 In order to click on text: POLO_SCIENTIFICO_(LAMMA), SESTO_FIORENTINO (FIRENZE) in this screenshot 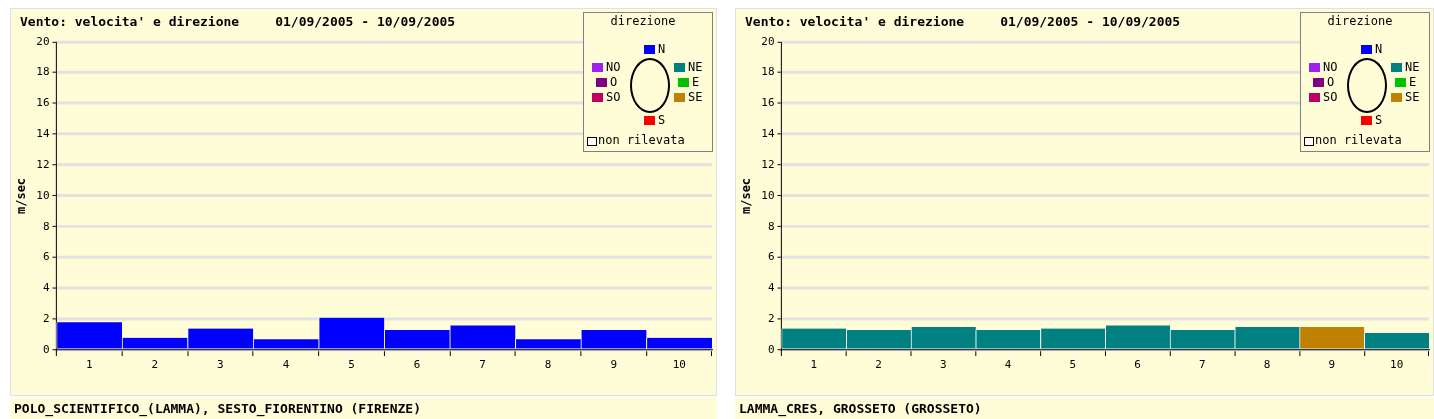, I will do `click(363, 408)`.